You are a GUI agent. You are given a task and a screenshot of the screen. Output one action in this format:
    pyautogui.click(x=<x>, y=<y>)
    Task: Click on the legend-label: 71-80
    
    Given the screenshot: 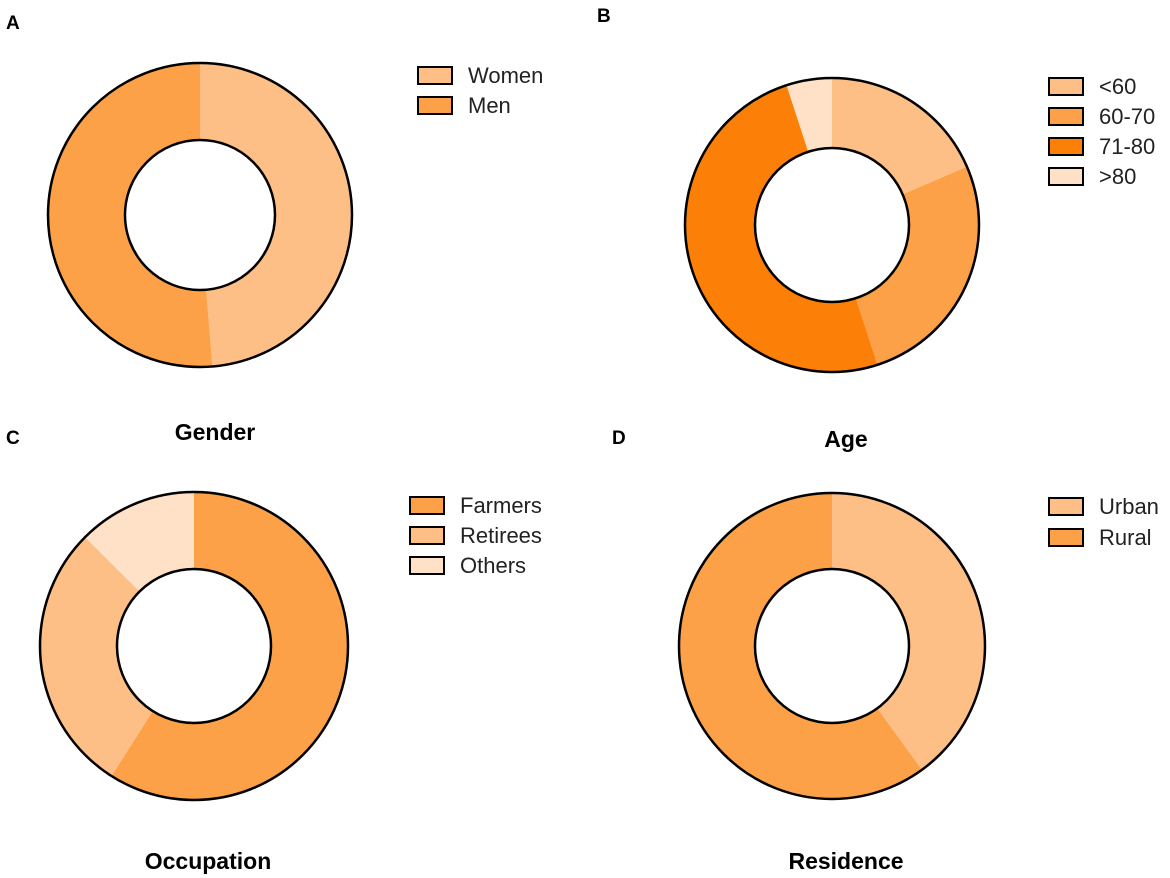 What is the action you would take?
    pyautogui.click(x=1127, y=146)
    